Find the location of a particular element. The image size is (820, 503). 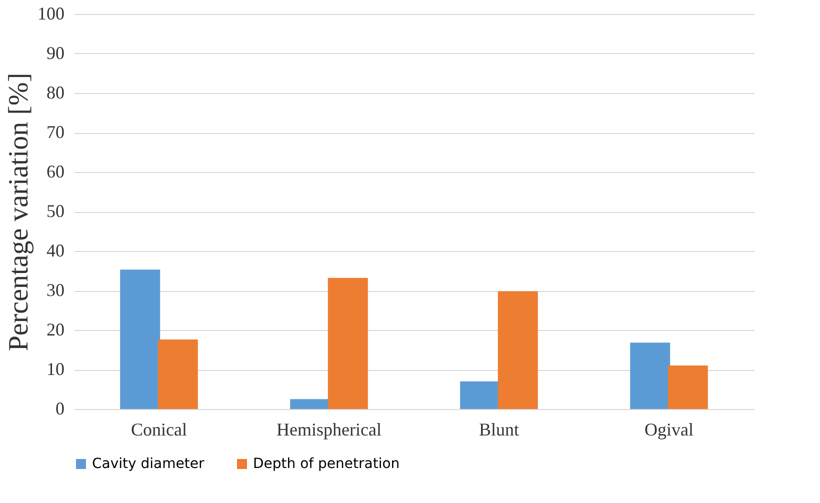

legend-label: Cavity diameter is located at coordinates (148, 464).